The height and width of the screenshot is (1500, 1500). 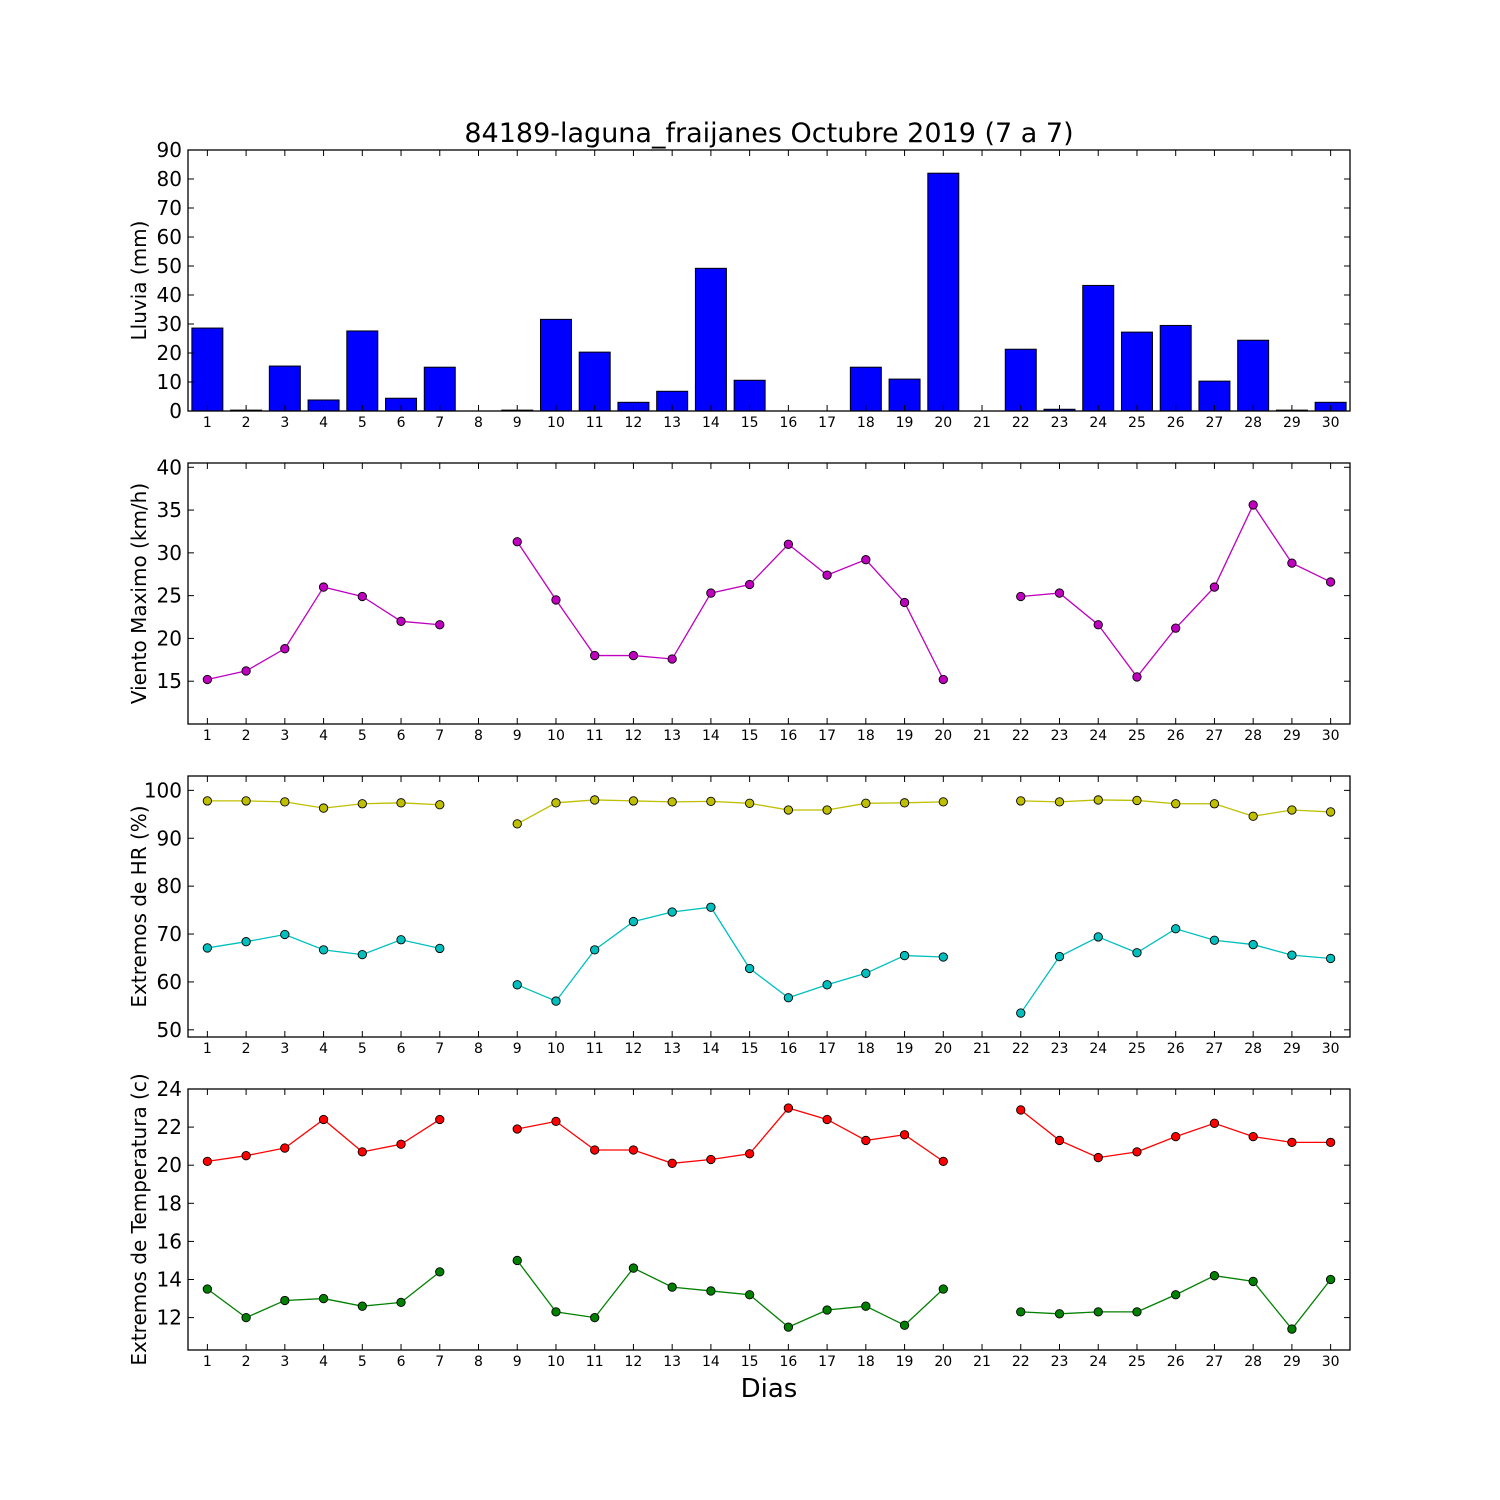 What do you see at coordinates (246, 1049) in the screenshot?
I see `x-tick-label: 2` at bounding box center [246, 1049].